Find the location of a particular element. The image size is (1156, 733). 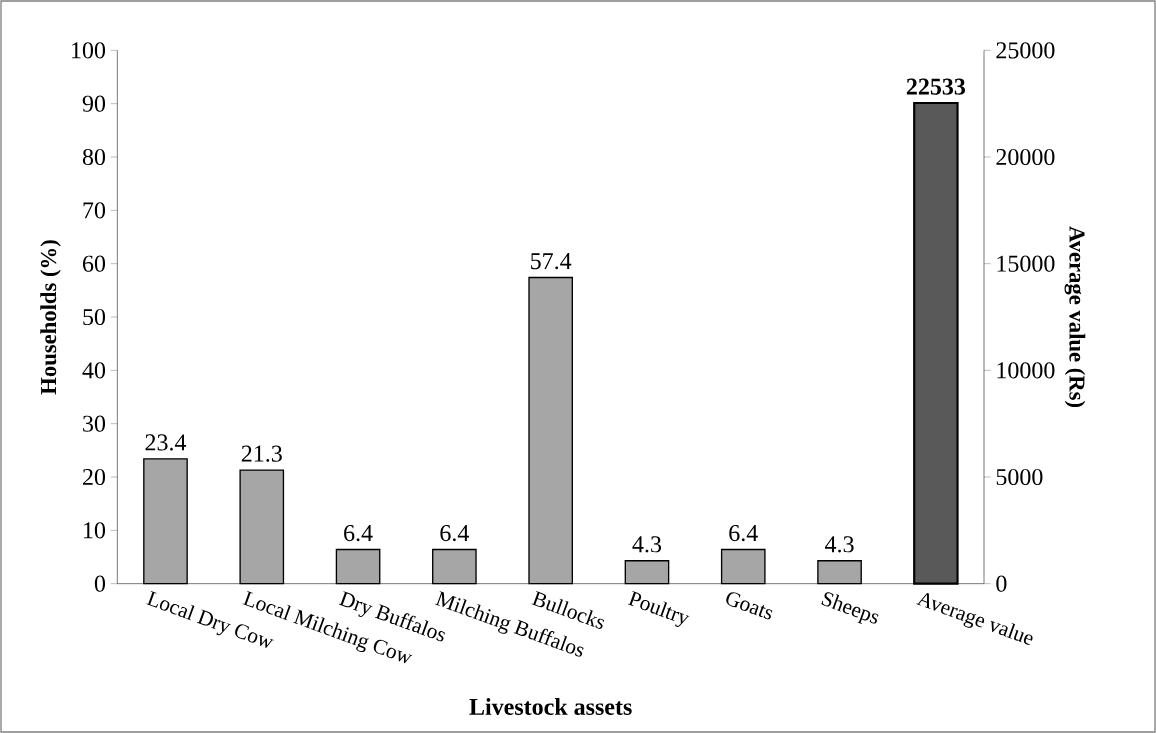

x-tick-label: Average value is located at coordinates (974, 618).